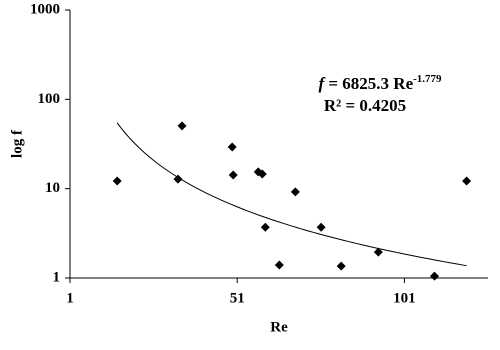  Describe the element at coordinates (365, 105) in the screenshot. I see `r-squared: R² = 0.4205` at that location.